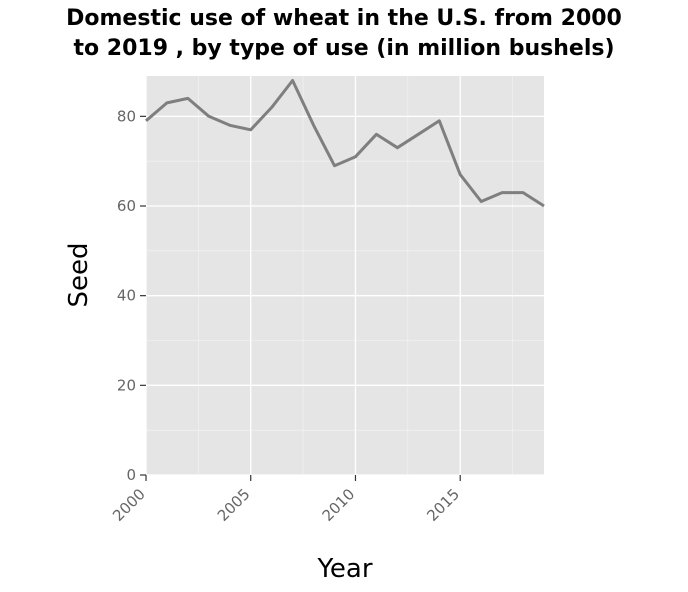 The height and width of the screenshot is (592, 688). What do you see at coordinates (234, 505) in the screenshot?
I see `x-tick-label: 2005` at bounding box center [234, 505].